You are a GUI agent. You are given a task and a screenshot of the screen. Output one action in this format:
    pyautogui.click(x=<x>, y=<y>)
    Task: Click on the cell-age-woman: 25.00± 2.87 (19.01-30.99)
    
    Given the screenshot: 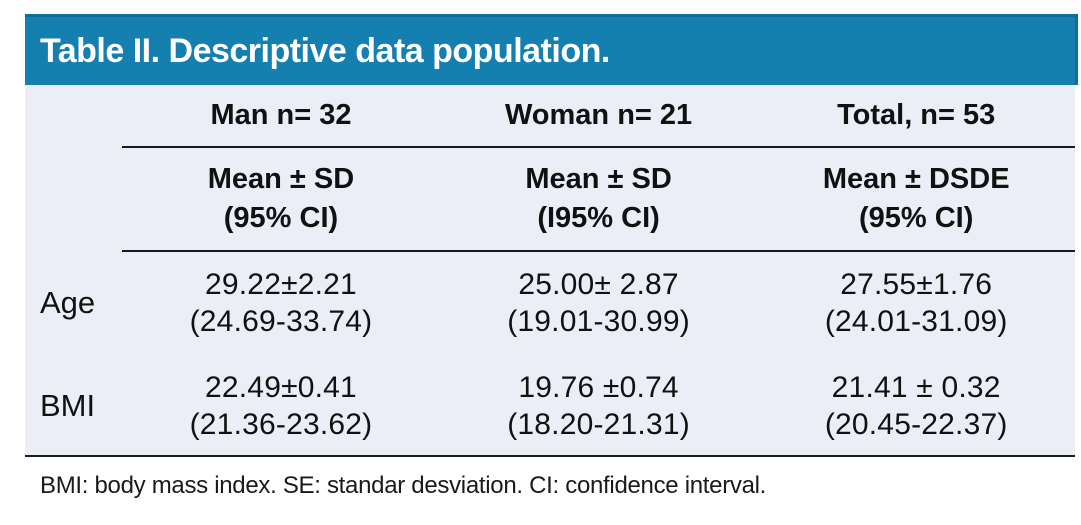 What is the action you would take?
    pyautogui.click(x=599, y=302)
    